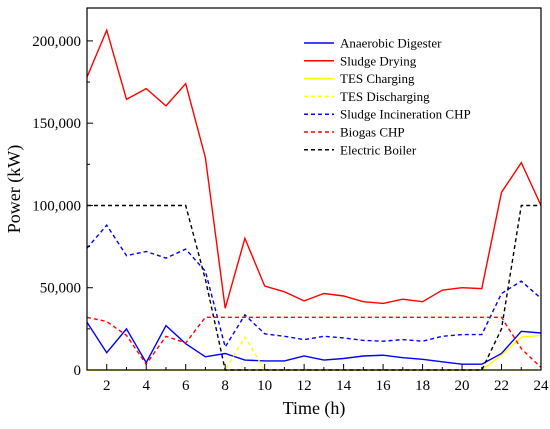 The image size is (550, 429). I want to click on x-tick-label: 18, so click(422, 386).